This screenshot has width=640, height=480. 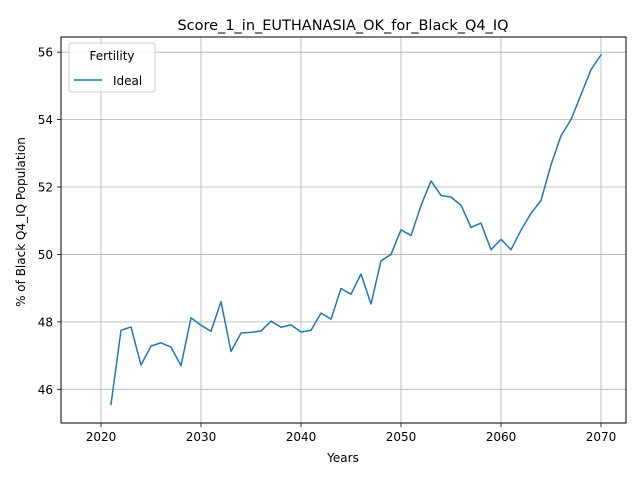 I want to click on legend-title: Fertility, so click(x=111, y=56).